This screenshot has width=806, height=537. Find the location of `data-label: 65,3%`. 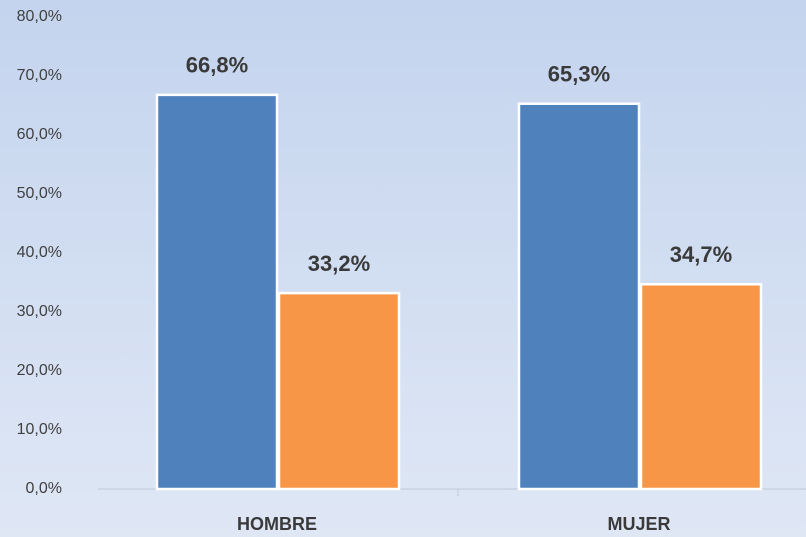

data-label: 65,3% is located at coordinates (579, 74).